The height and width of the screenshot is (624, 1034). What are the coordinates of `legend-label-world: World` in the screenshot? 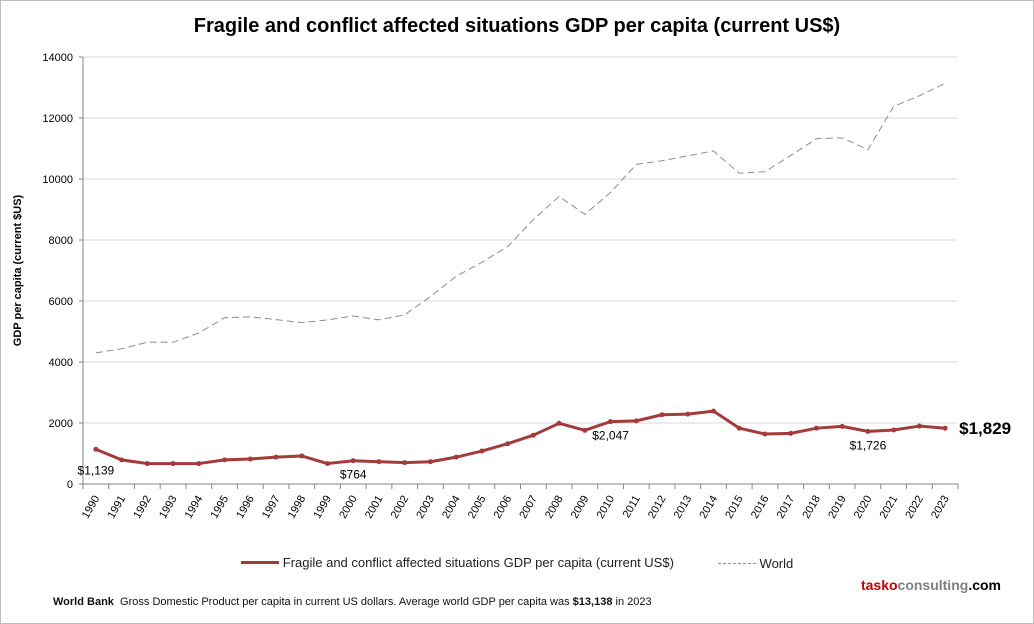 It's located at (776, 563).